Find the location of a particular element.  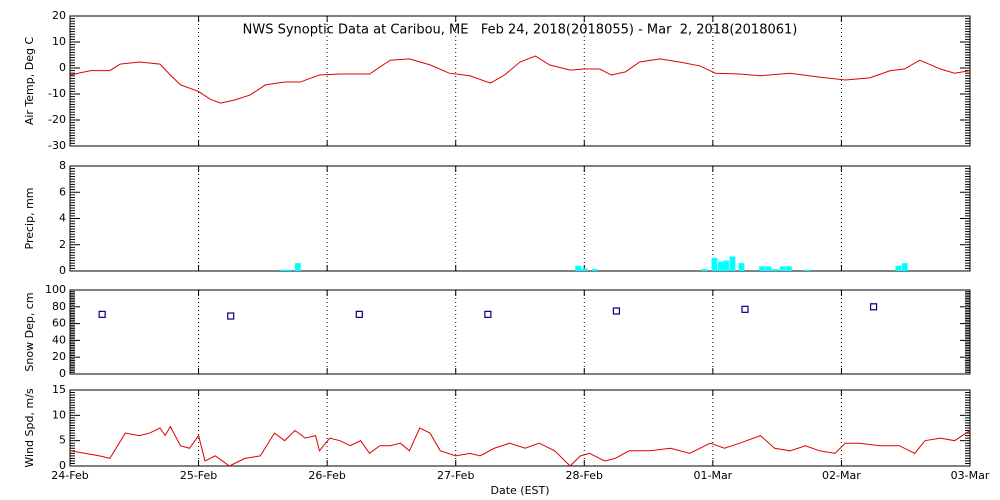

x-tick-label: 25-Feb is located at coordinates (198, 475).